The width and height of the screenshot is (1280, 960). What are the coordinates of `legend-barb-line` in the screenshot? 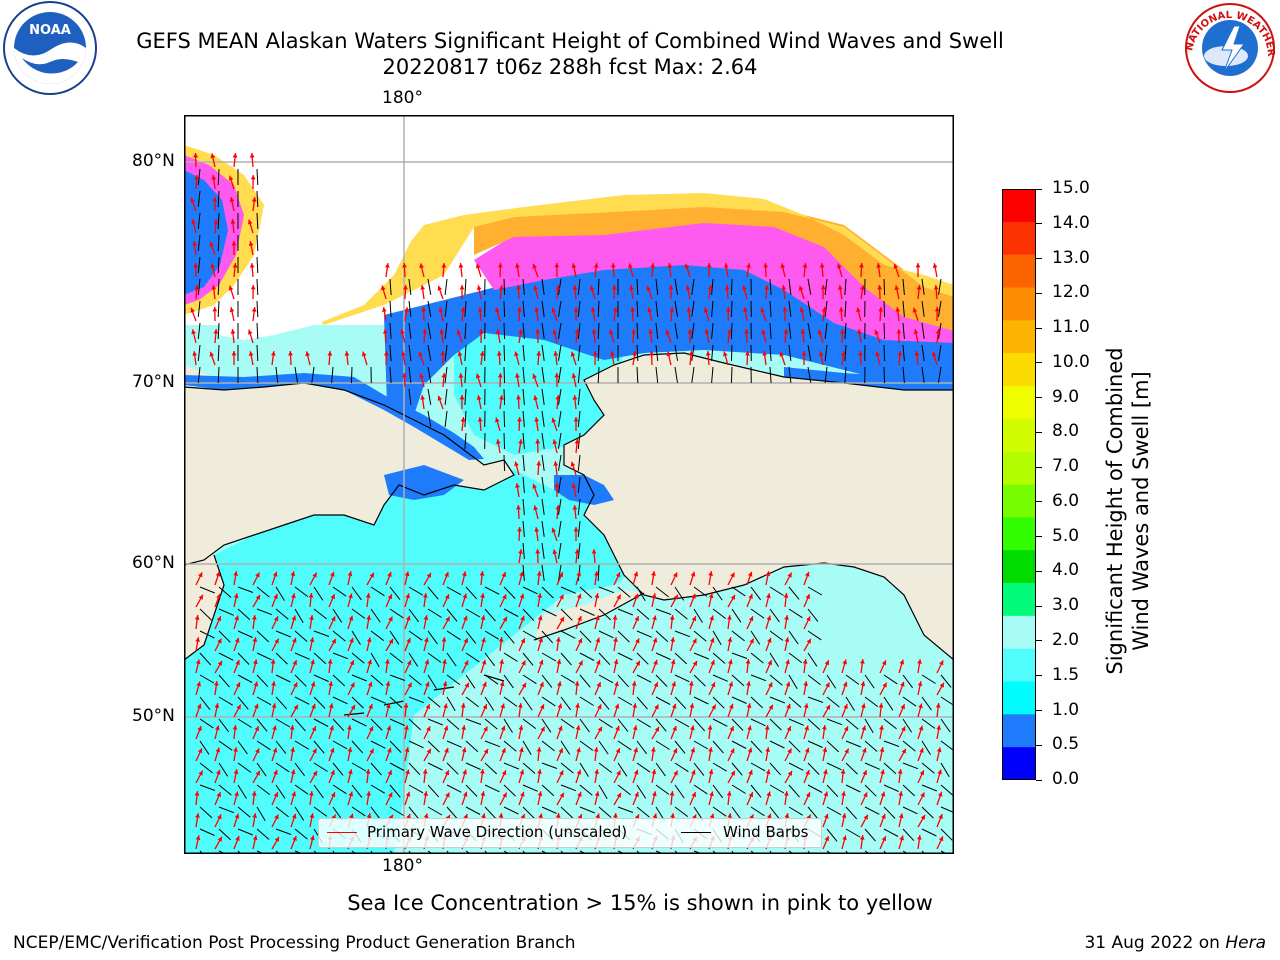 It's located at (696, 832).